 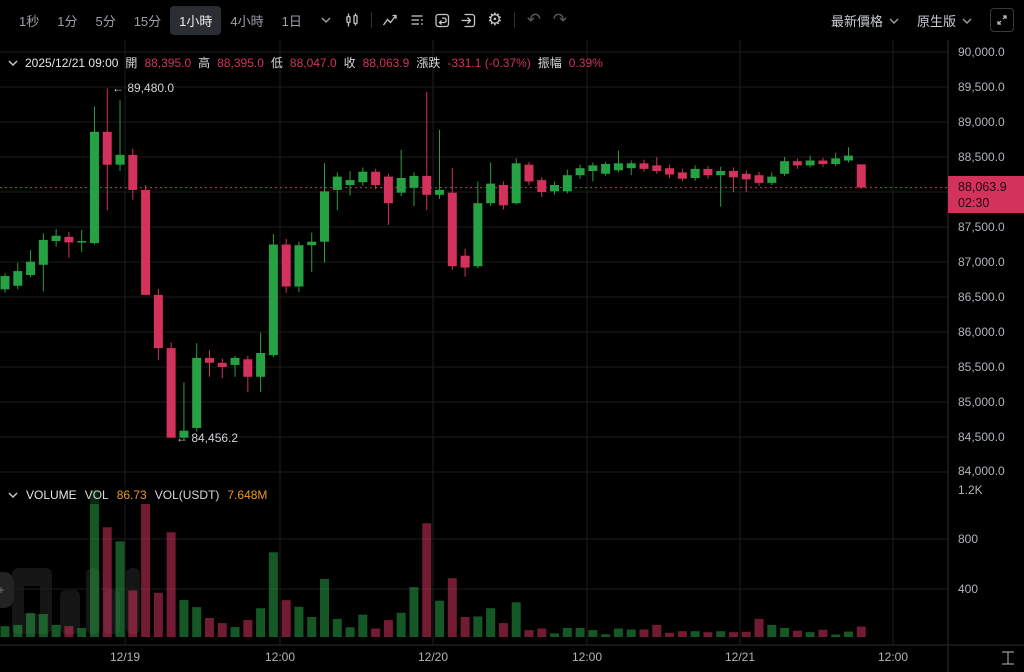 I want to click on close-value: 88,063.9, so click(x=386, y=62).